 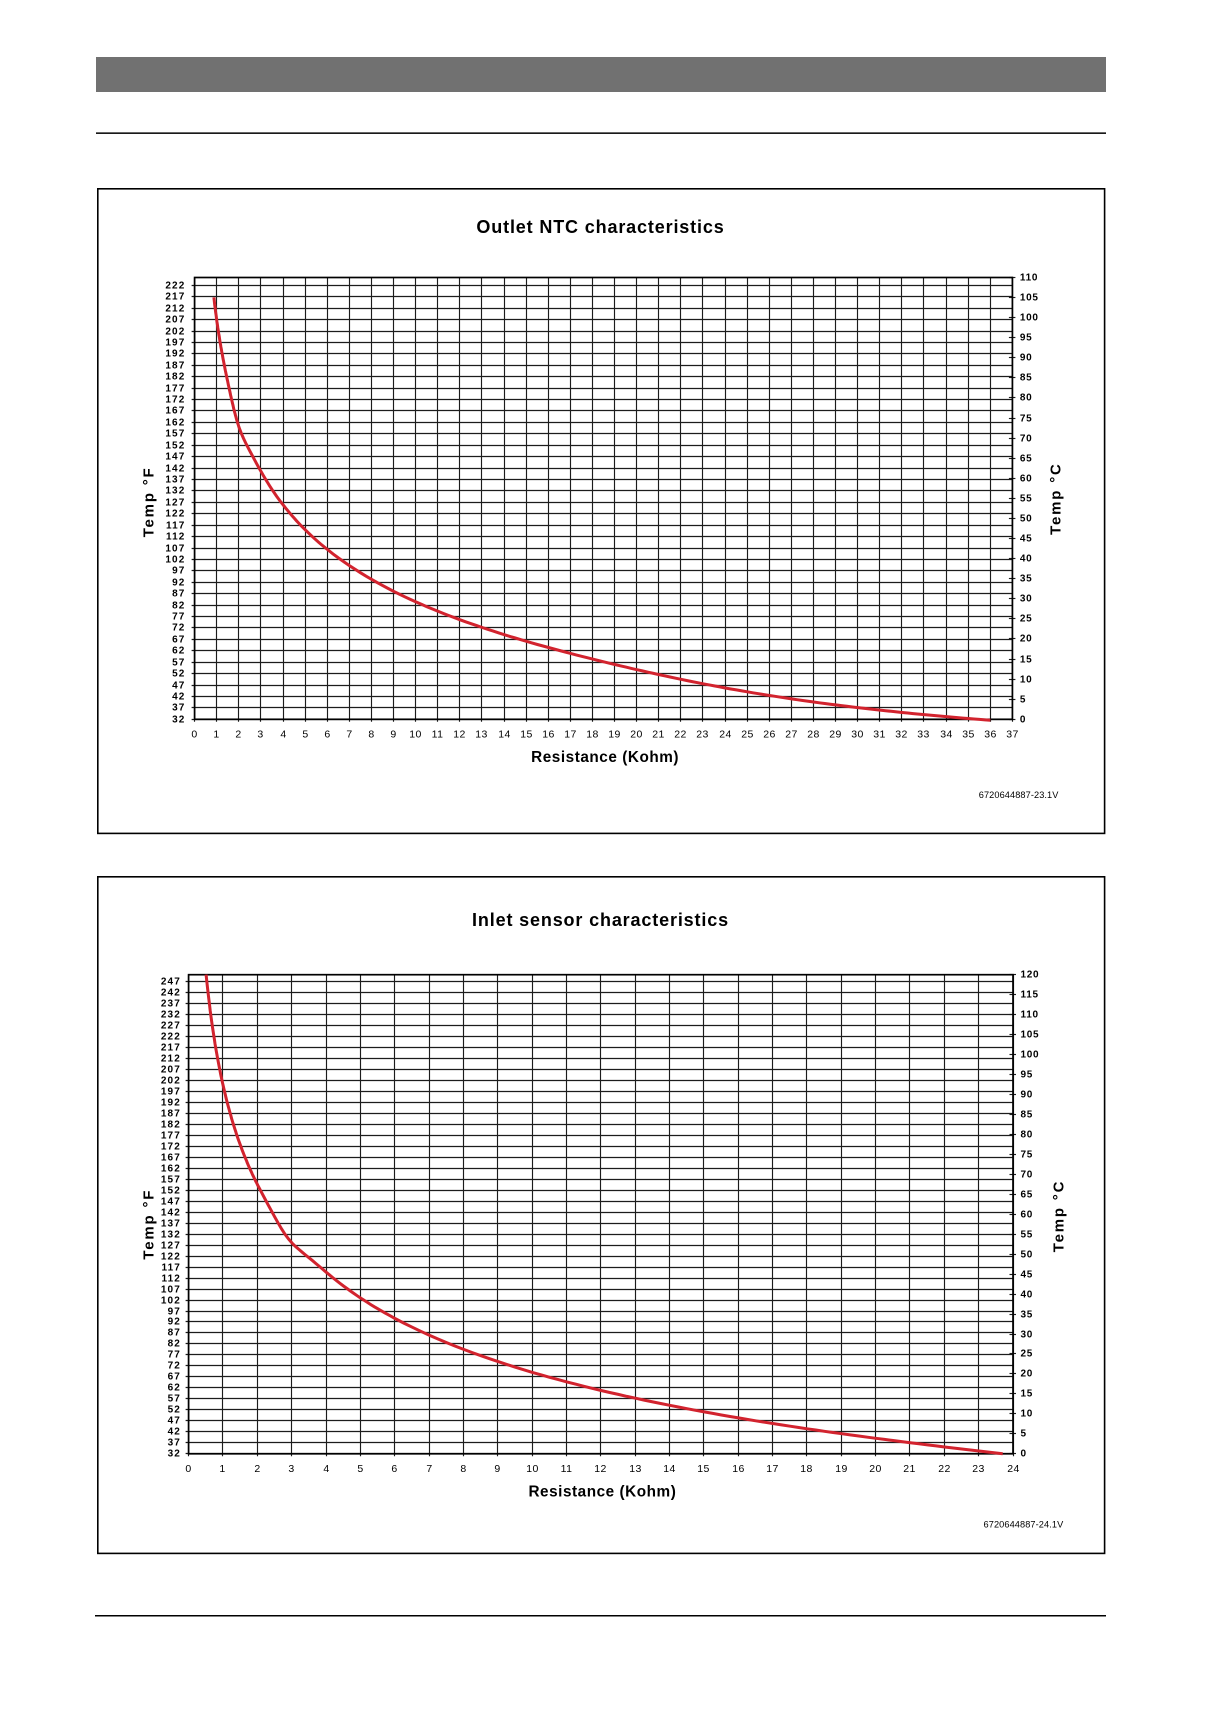 What do you see at coordinates (171, 1124) in the screenshot?
I see `svg-text: 182` at bounding box center [171, 1124].